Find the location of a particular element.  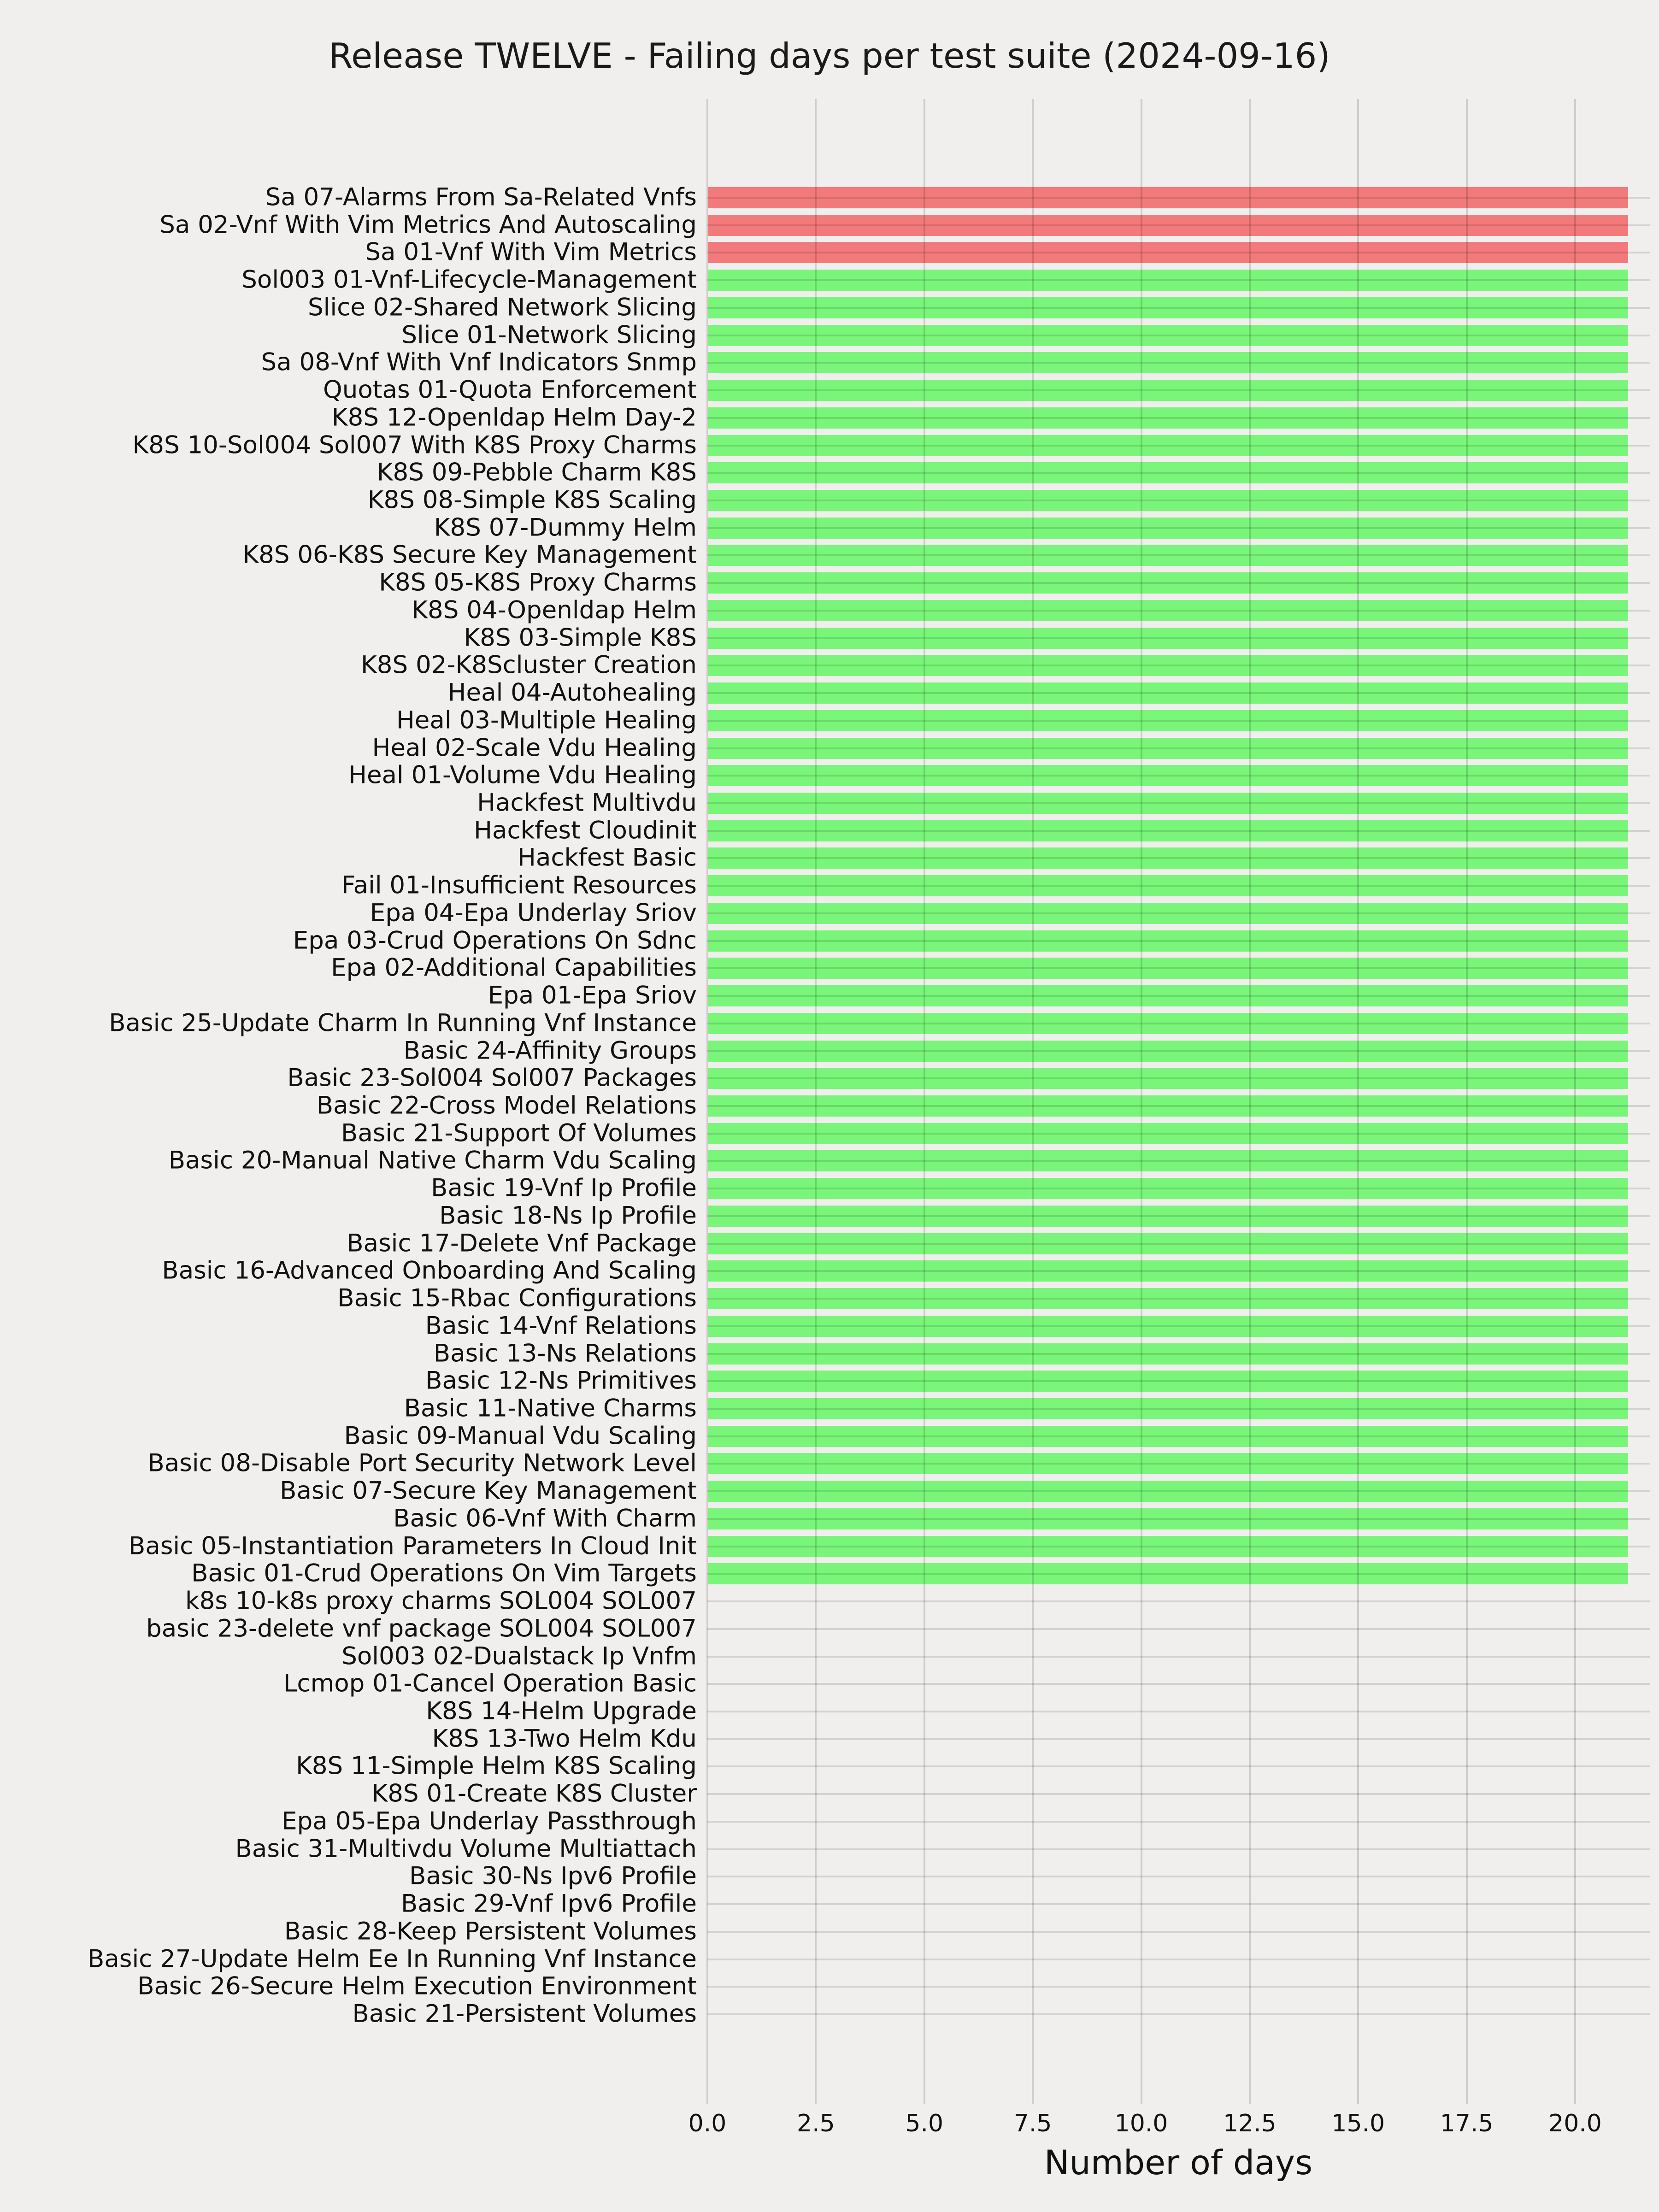

y-axis-label: Basic 14-Vnf Relations is located at coordinates (561, 1326).